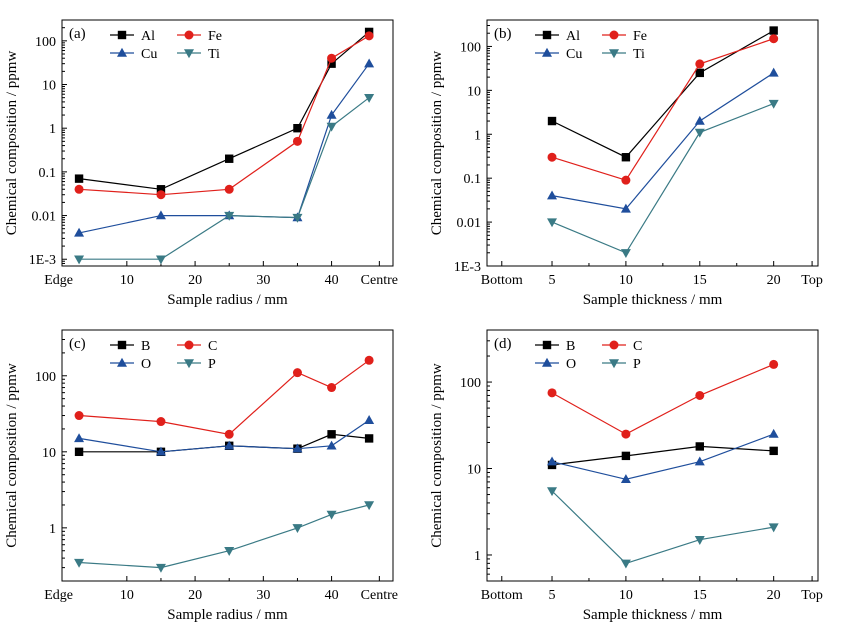 The height and width of the screenshot is (631, 862). What do you see at coordinates (473, 179) in the screenshot?
I see `y-tick-label: 0.1` at bounding box center [473, 179].